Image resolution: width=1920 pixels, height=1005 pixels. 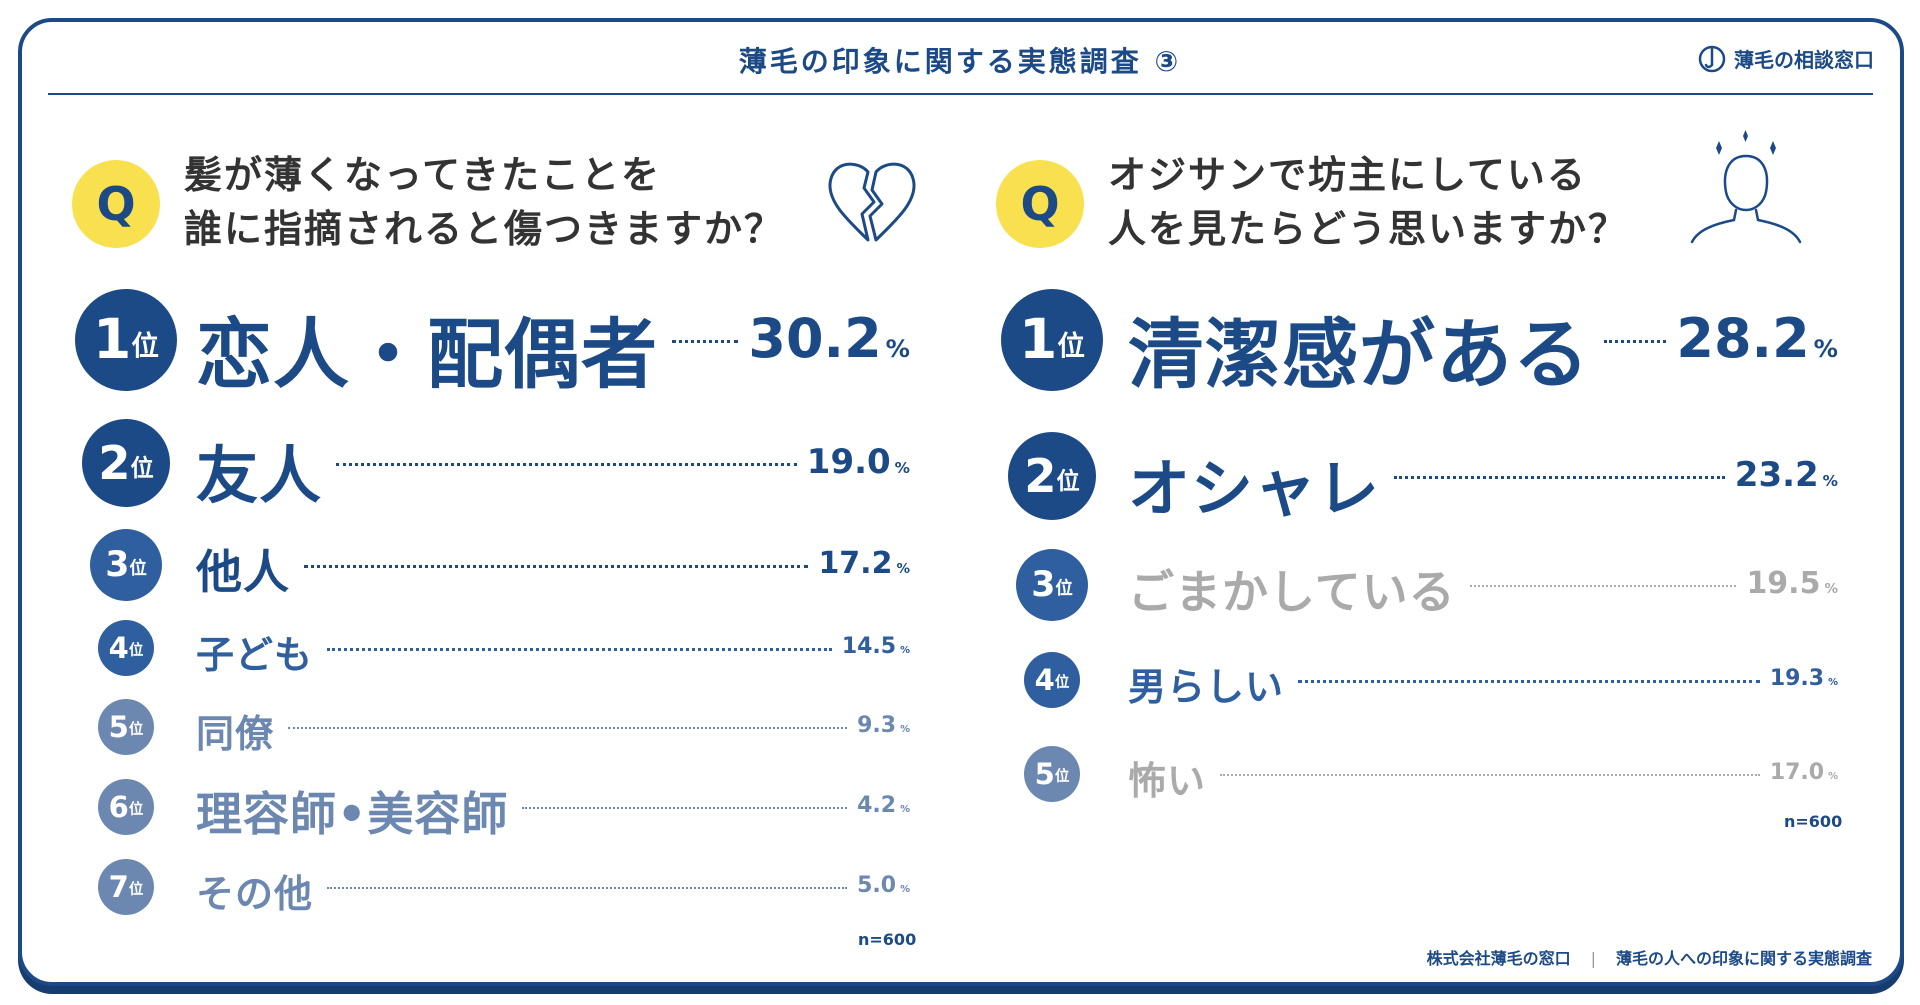 I want to click on answer-label: 恋人・配偶者, so click(x=427, y=354).